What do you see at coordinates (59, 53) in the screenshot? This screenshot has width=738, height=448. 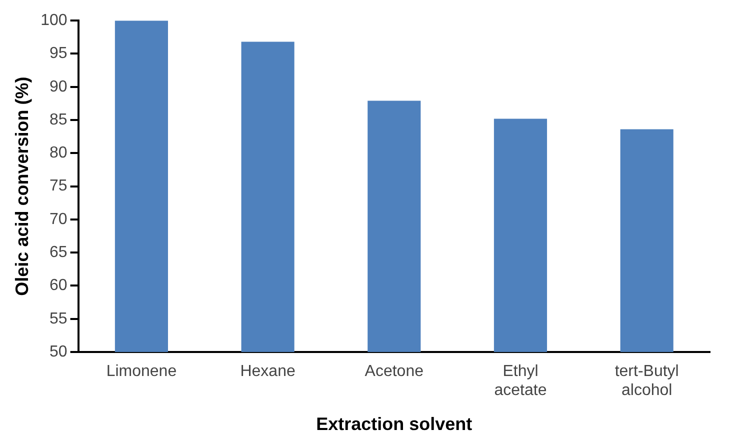 I see `y-tick-label: 95` at bounding box center [59, 53].